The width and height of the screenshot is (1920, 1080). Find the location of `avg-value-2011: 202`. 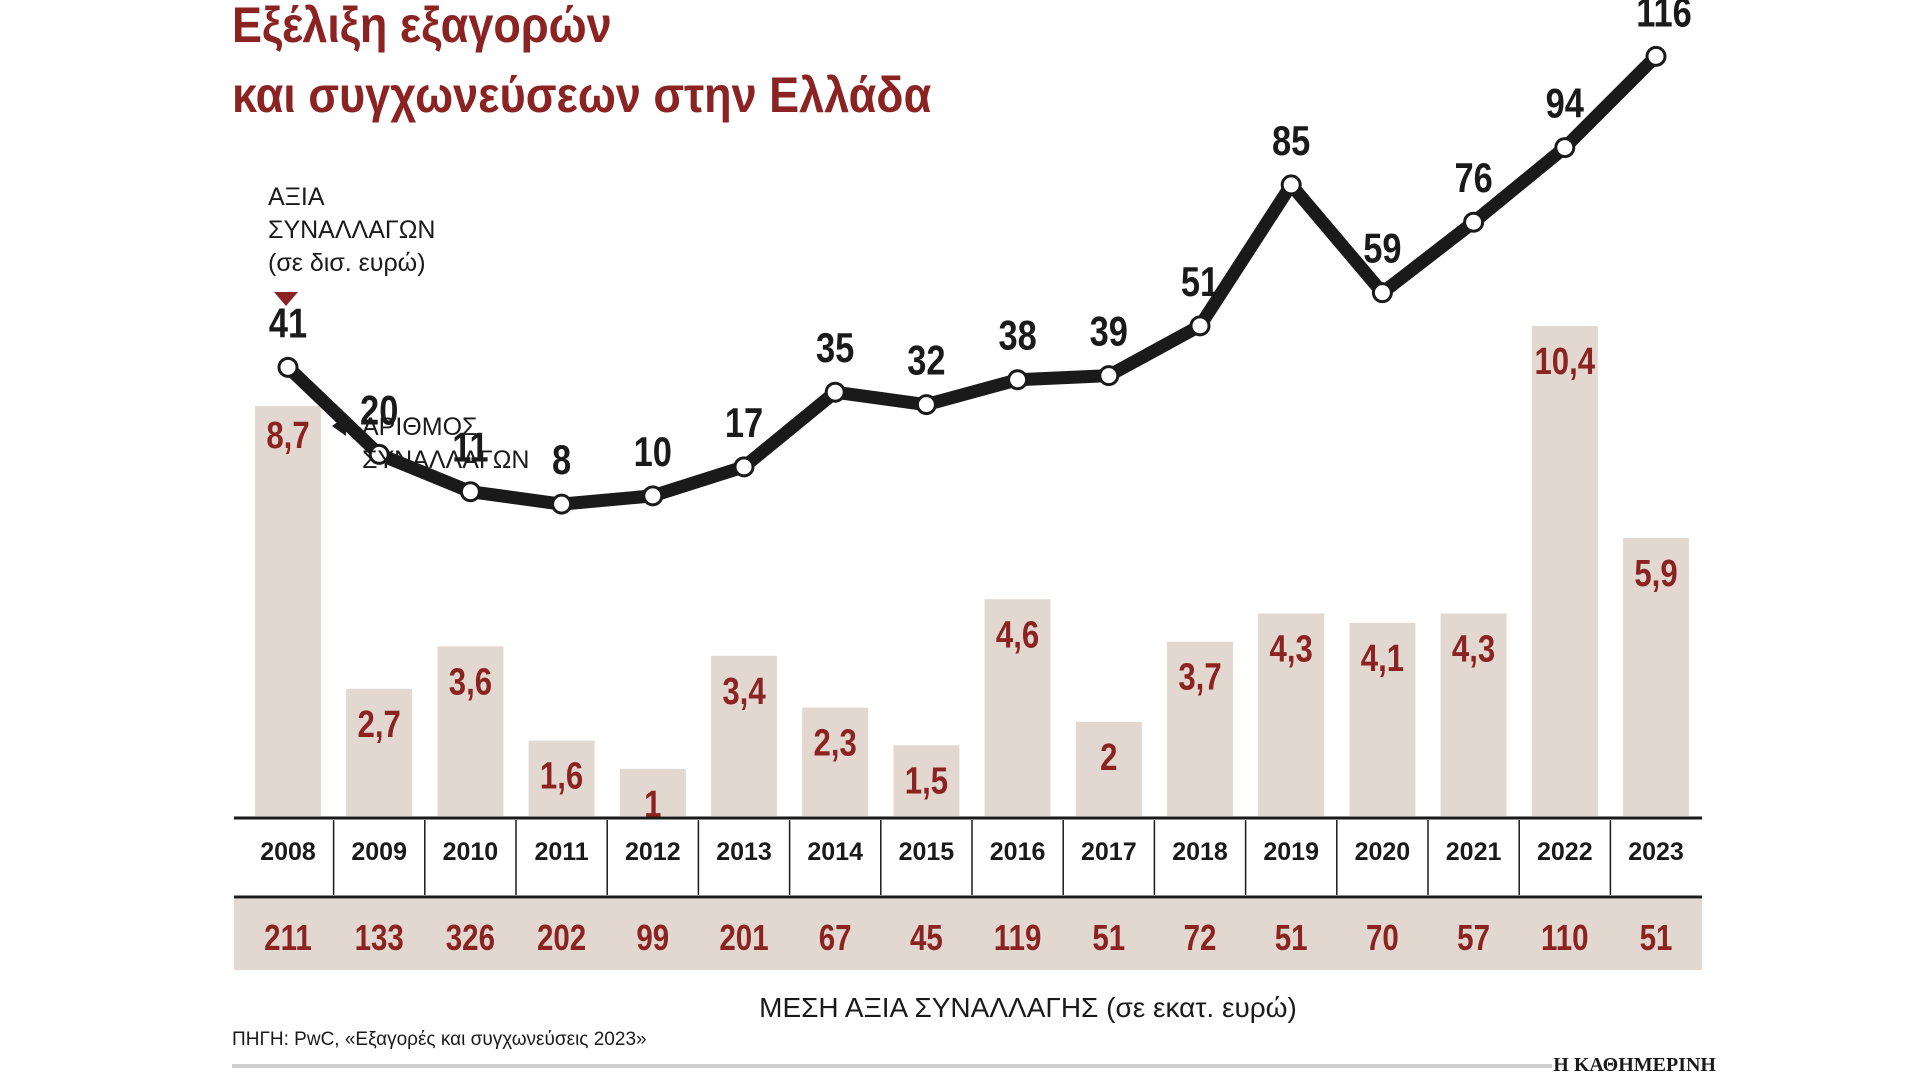

avg-value-2011: 202 is located at coordinates (561, 937).